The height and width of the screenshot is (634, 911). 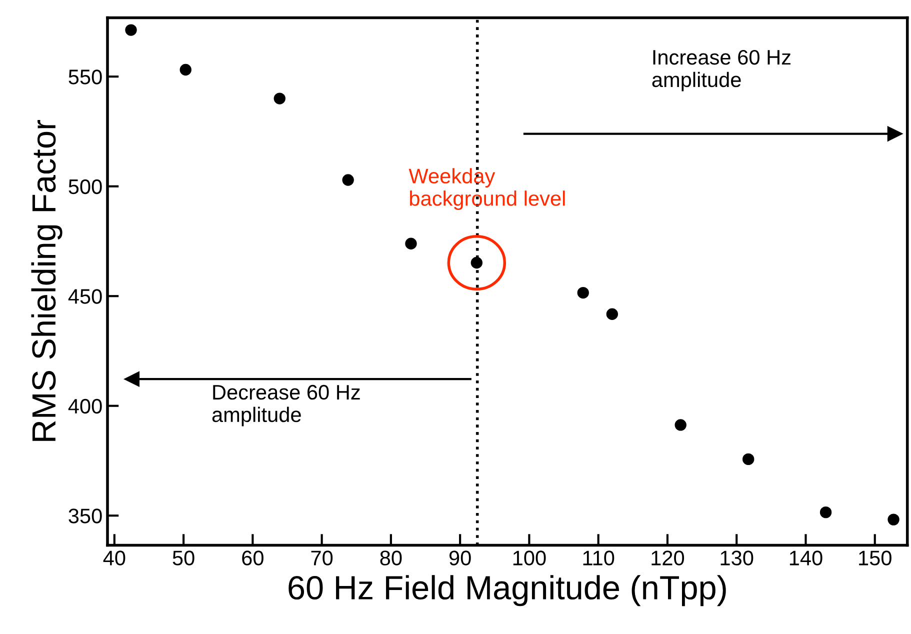 I want to click on y-tick-label: 400, so click(x=85, y=406).